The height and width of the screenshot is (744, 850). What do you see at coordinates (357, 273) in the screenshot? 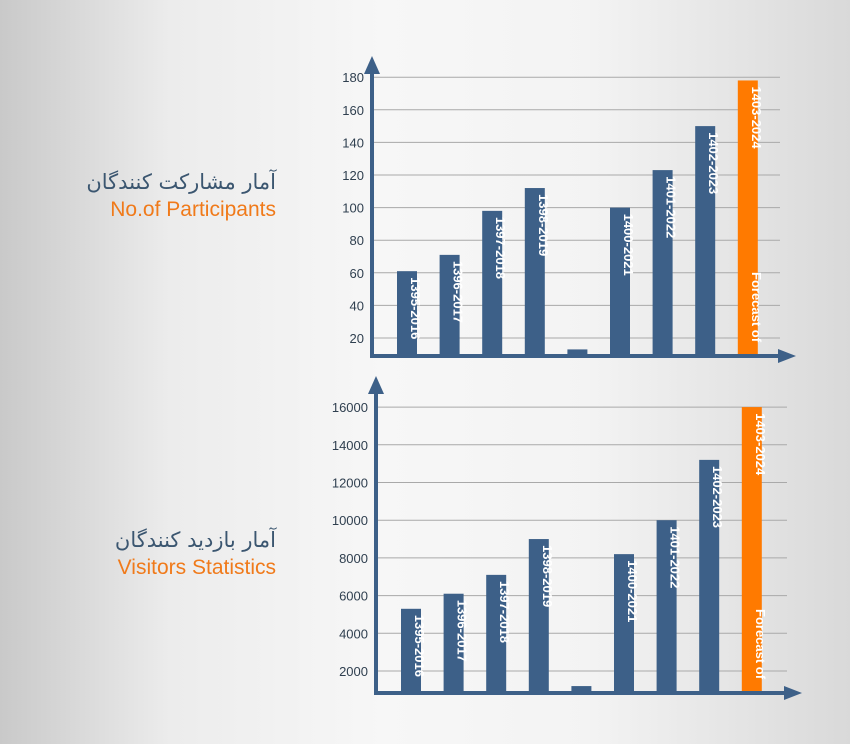
I see `y-tick-label: 60` at bounding box center [357, 273].